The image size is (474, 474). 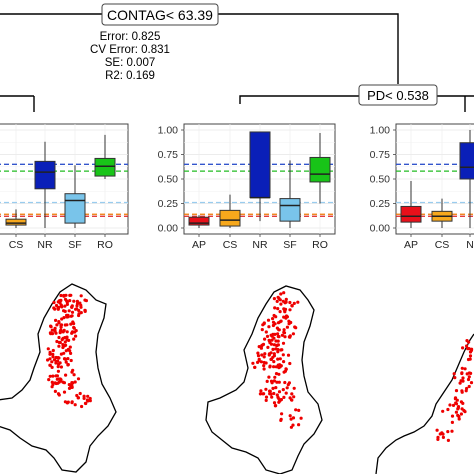 I want to click on stat-r2: R2: 0.169, so click(x=130, y=76).